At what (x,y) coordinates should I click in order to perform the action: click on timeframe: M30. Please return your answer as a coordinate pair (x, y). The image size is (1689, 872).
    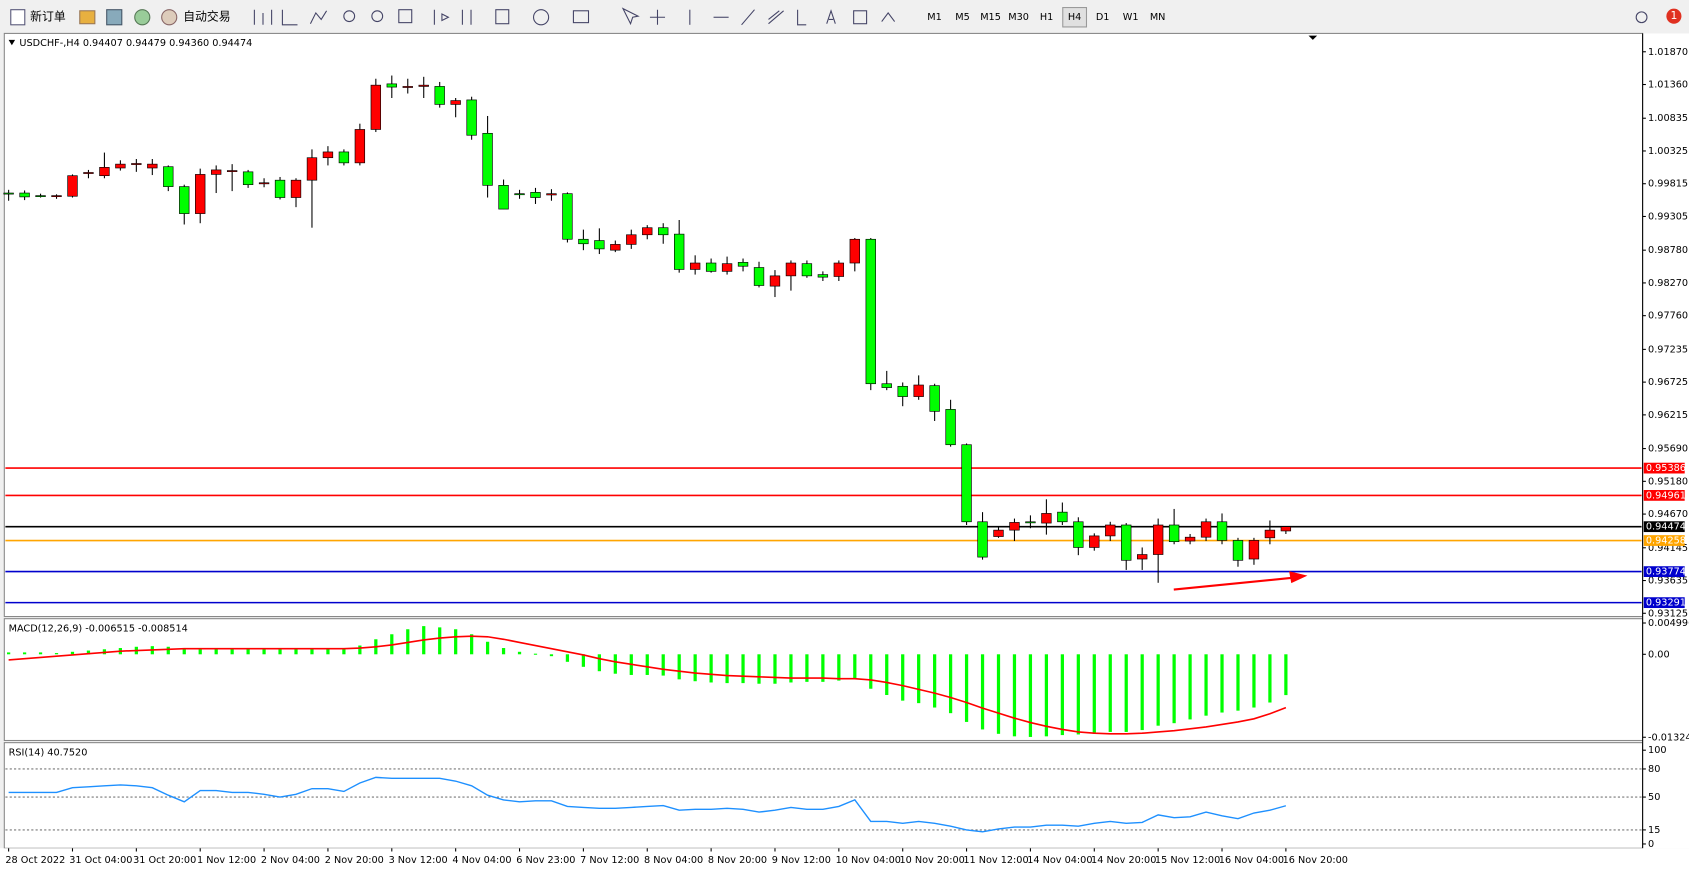
    Looking at the image, I should click on (1018, 17).